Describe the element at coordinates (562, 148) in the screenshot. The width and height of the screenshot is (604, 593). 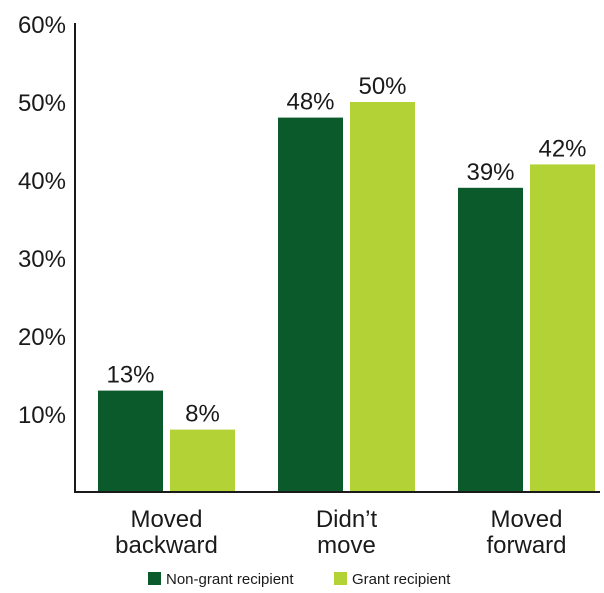
I see `bar-value-label: 42%` at that location.